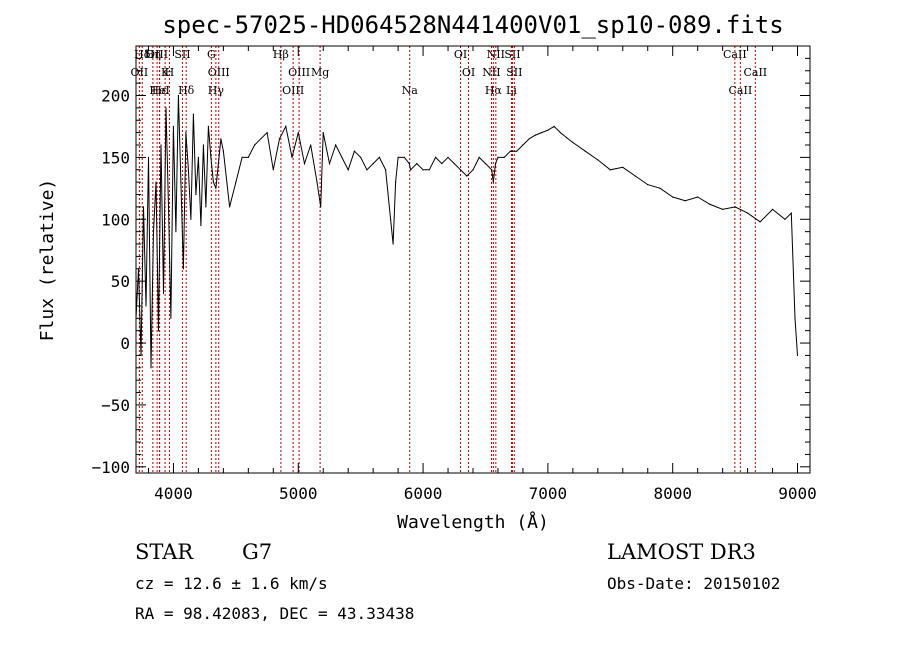 The height and width of the screenshot is (649, 900). Describe the element at coordinates (275, 613) in the screenshot. I see `coordinates: RA = 98.42083, DEC = 43.33438` at that location.